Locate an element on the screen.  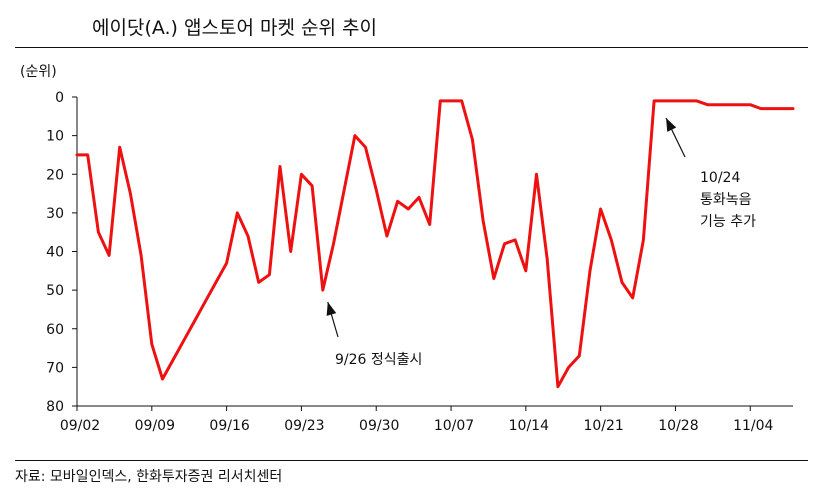
annotation-feature-text: 기능 추가 is located at coordinates (728, 222).